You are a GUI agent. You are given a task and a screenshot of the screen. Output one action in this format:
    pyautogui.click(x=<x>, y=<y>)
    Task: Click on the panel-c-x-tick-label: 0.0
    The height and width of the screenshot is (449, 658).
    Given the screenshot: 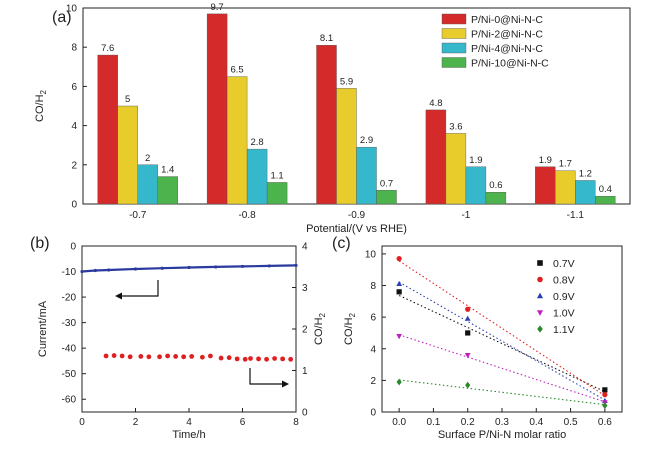 What is the action you would take?
    pyautogui.click(x=399, y=422)
    